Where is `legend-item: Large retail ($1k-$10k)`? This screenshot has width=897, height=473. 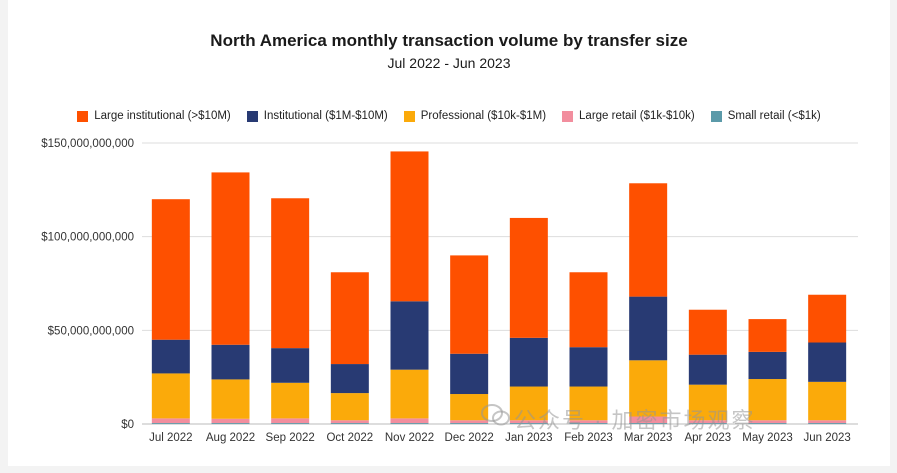 legend-item: Large retail ($1k-$10k) is located at coordinates (628, 116).